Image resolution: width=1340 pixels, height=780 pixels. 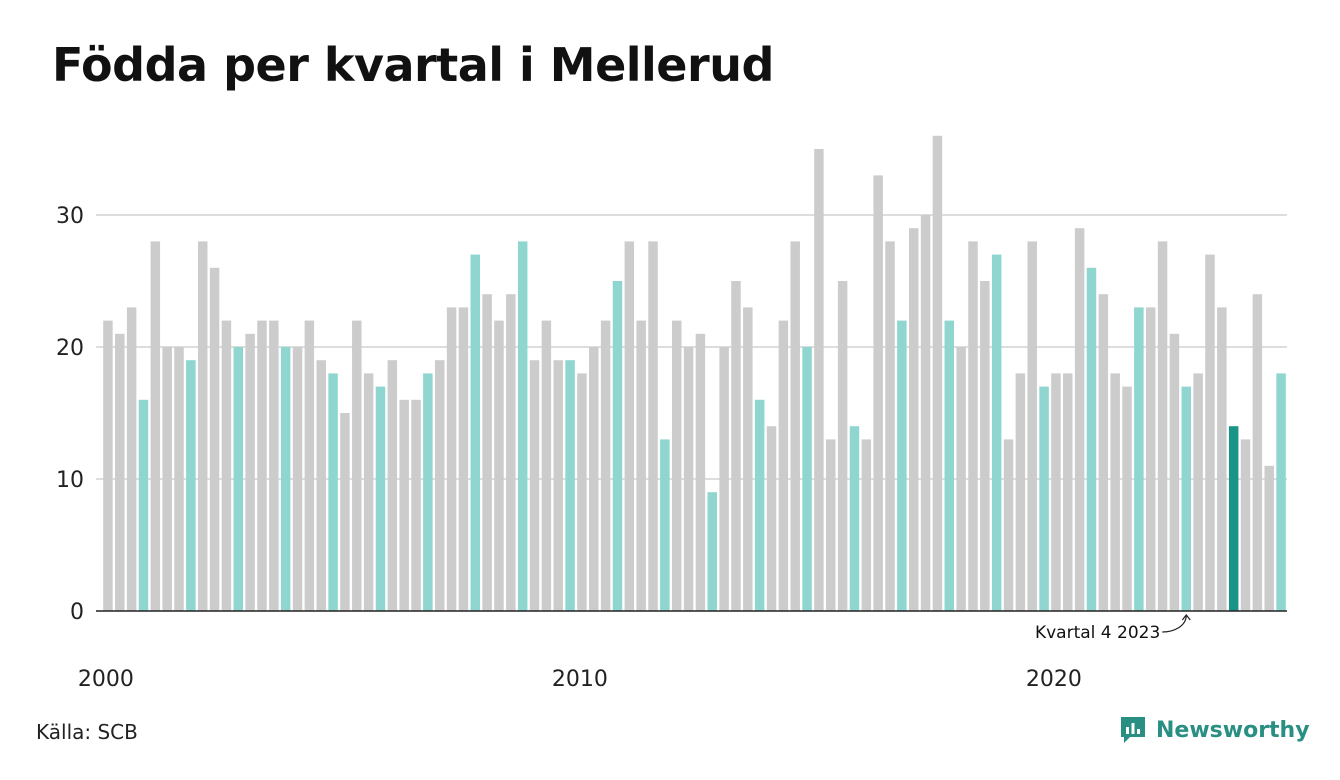 What do you see at coordinates (70, 216) in the screenshot?
I see `y-tick-label: 30` at bounding box center [70, 216].